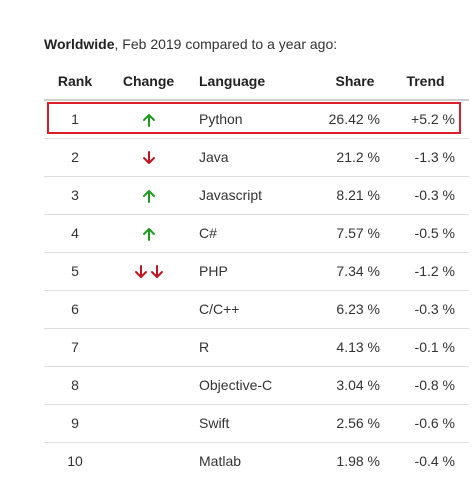 The image size is (474, 494). I want to click on table-row: 9 Swift 2.56 % -0.6 %, so click(256, 423).